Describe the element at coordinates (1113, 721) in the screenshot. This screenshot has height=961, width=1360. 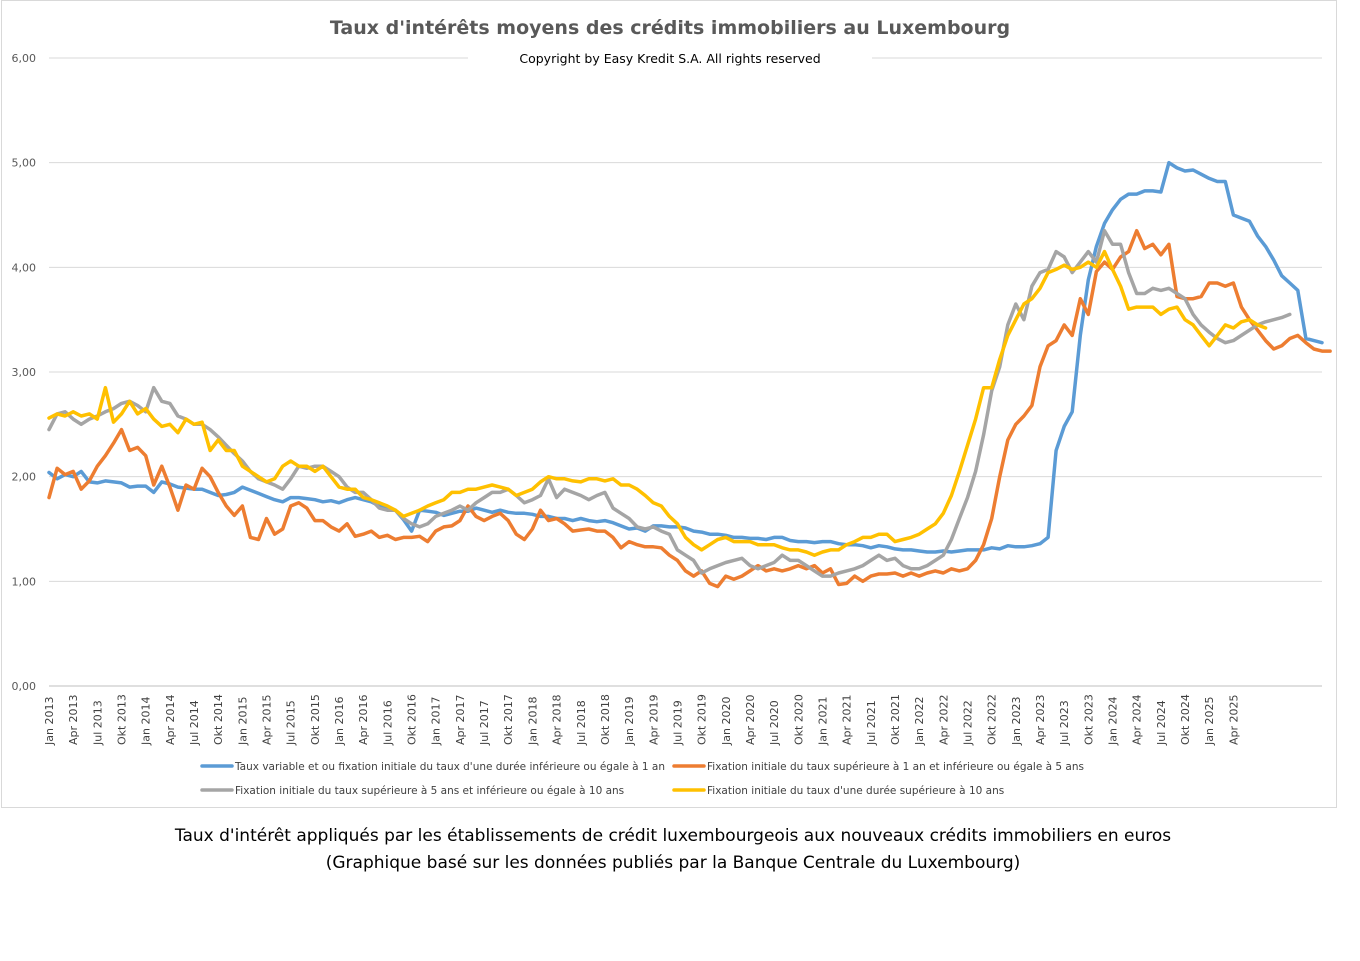
I see `x-tick-label: Jan 2024` at that location.